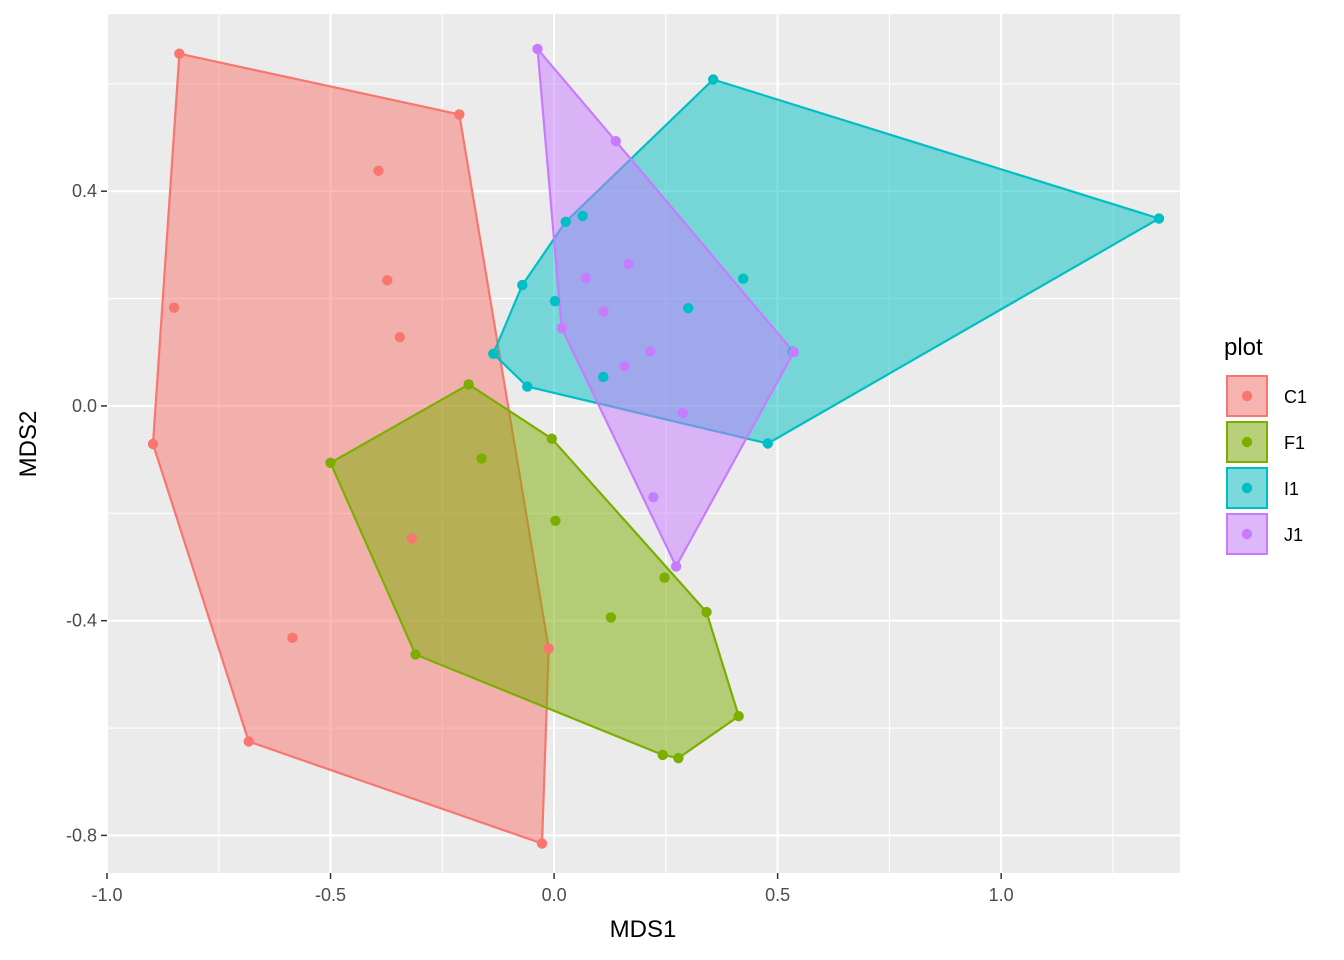 The image size is (1344, 960). Describe the element at coordinates (643, 929) in the screenshot. I see `x-axis-title: MDS1` at that location.